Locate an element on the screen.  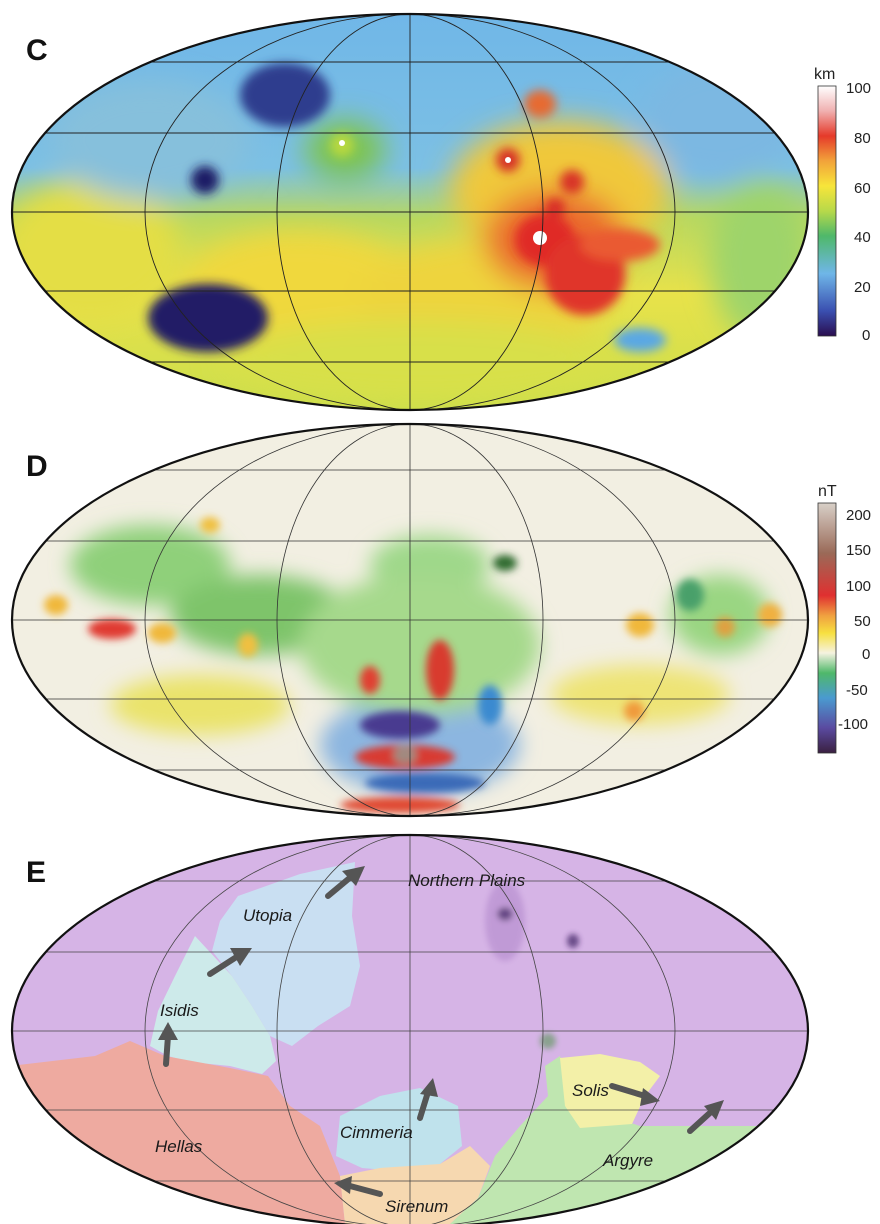
scale-unit-km: km is located at coordinates (825, 74).